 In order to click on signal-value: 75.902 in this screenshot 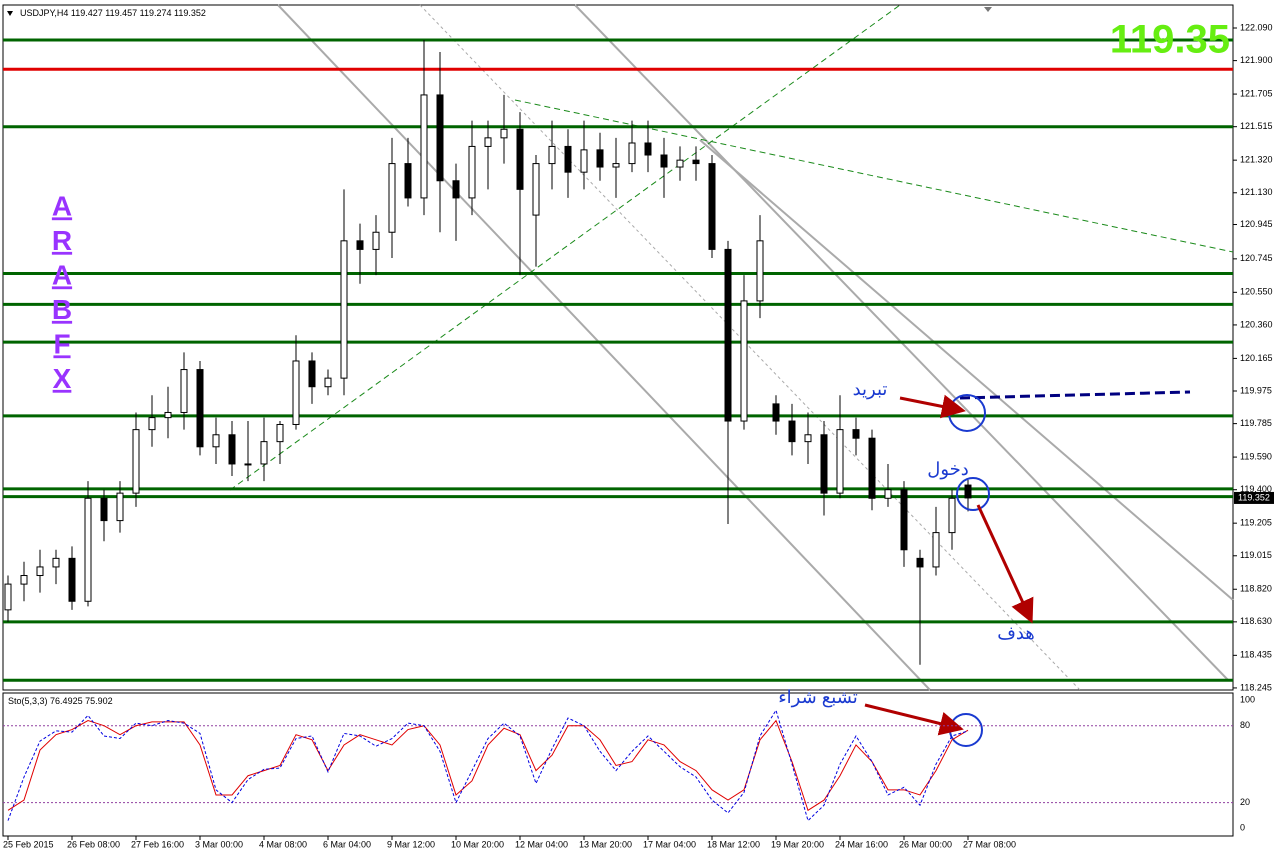, I will do `click(99, 701)`.